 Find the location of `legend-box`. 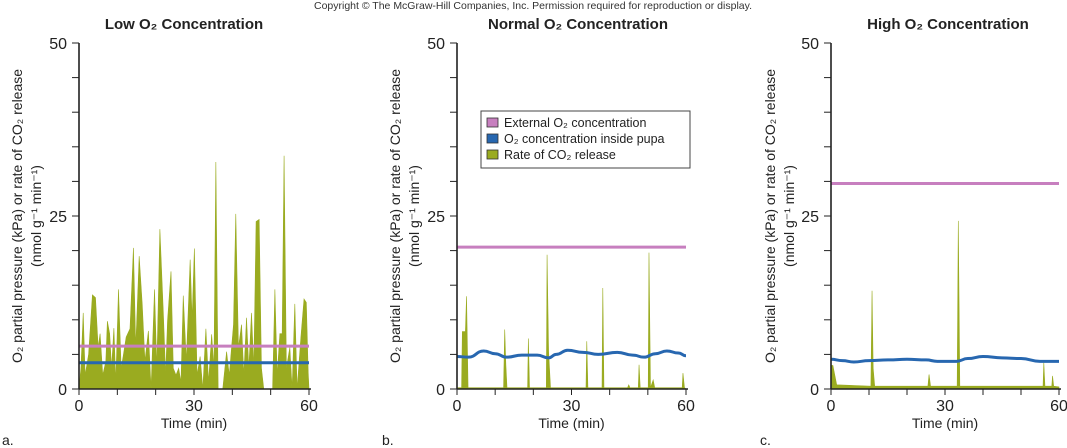

legend-box is located at coordinates (585, 139).